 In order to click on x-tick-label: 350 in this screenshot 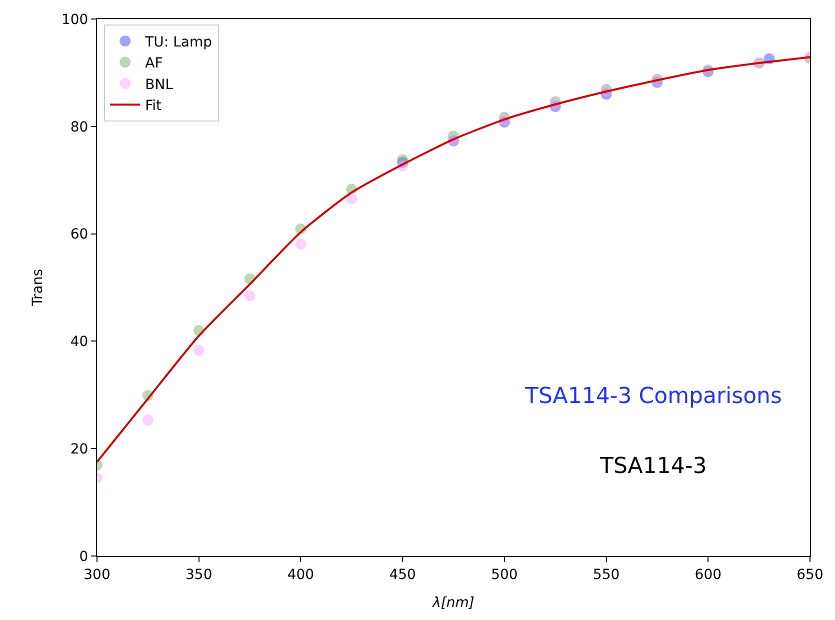, I will do `click(198, 574)`.